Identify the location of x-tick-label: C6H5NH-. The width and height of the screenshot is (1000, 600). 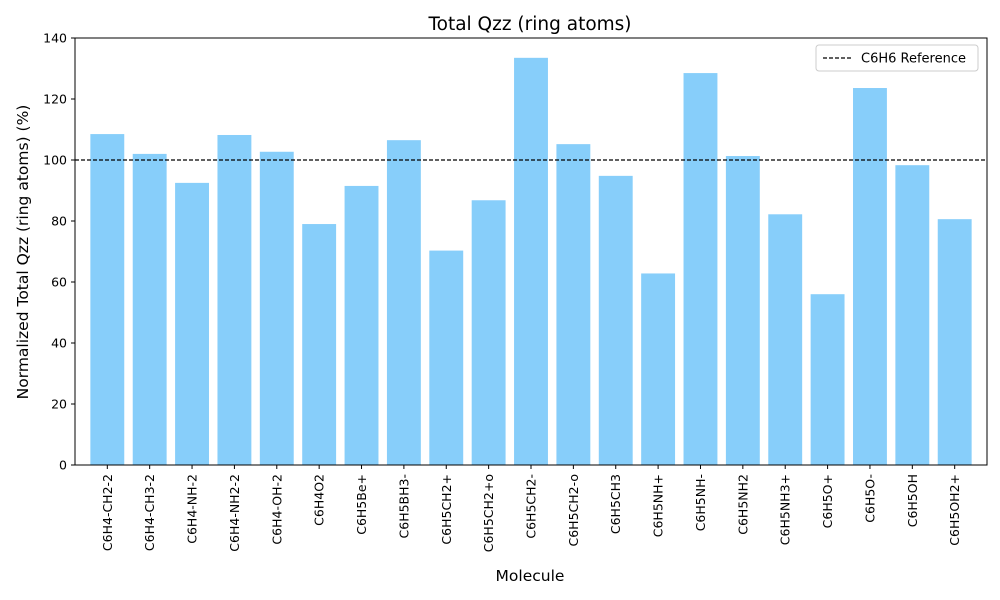
(700, 502).